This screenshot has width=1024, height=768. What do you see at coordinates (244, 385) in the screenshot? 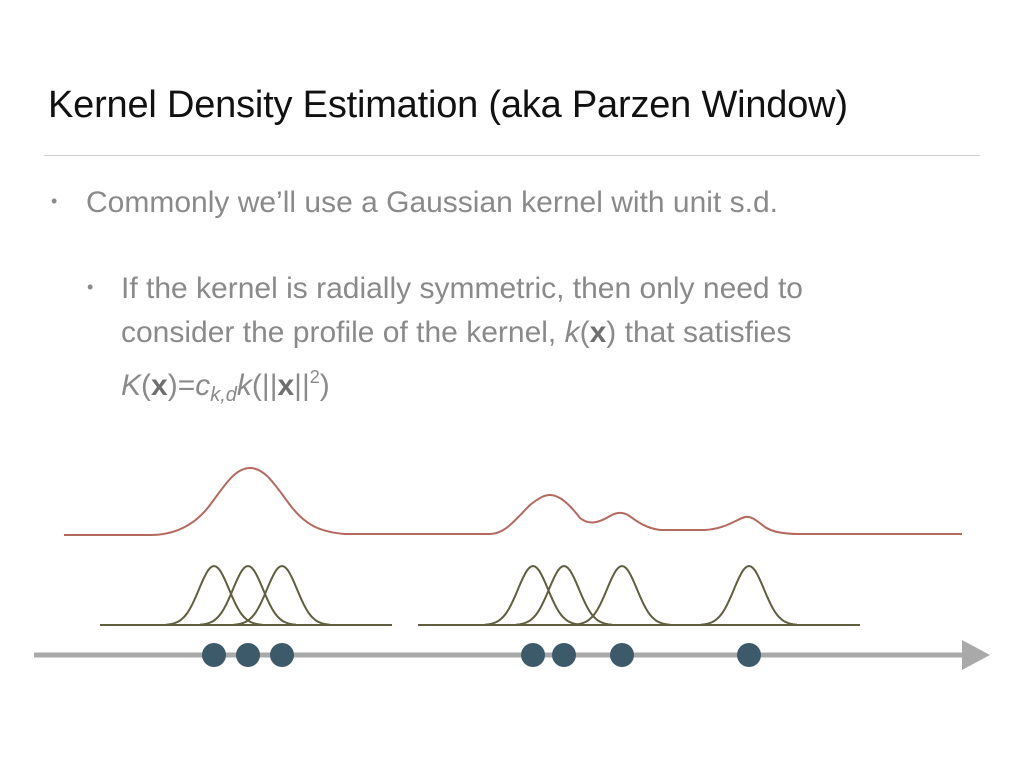
I see `profile-k-symbol-2: k` at bounding box center [244, 385].